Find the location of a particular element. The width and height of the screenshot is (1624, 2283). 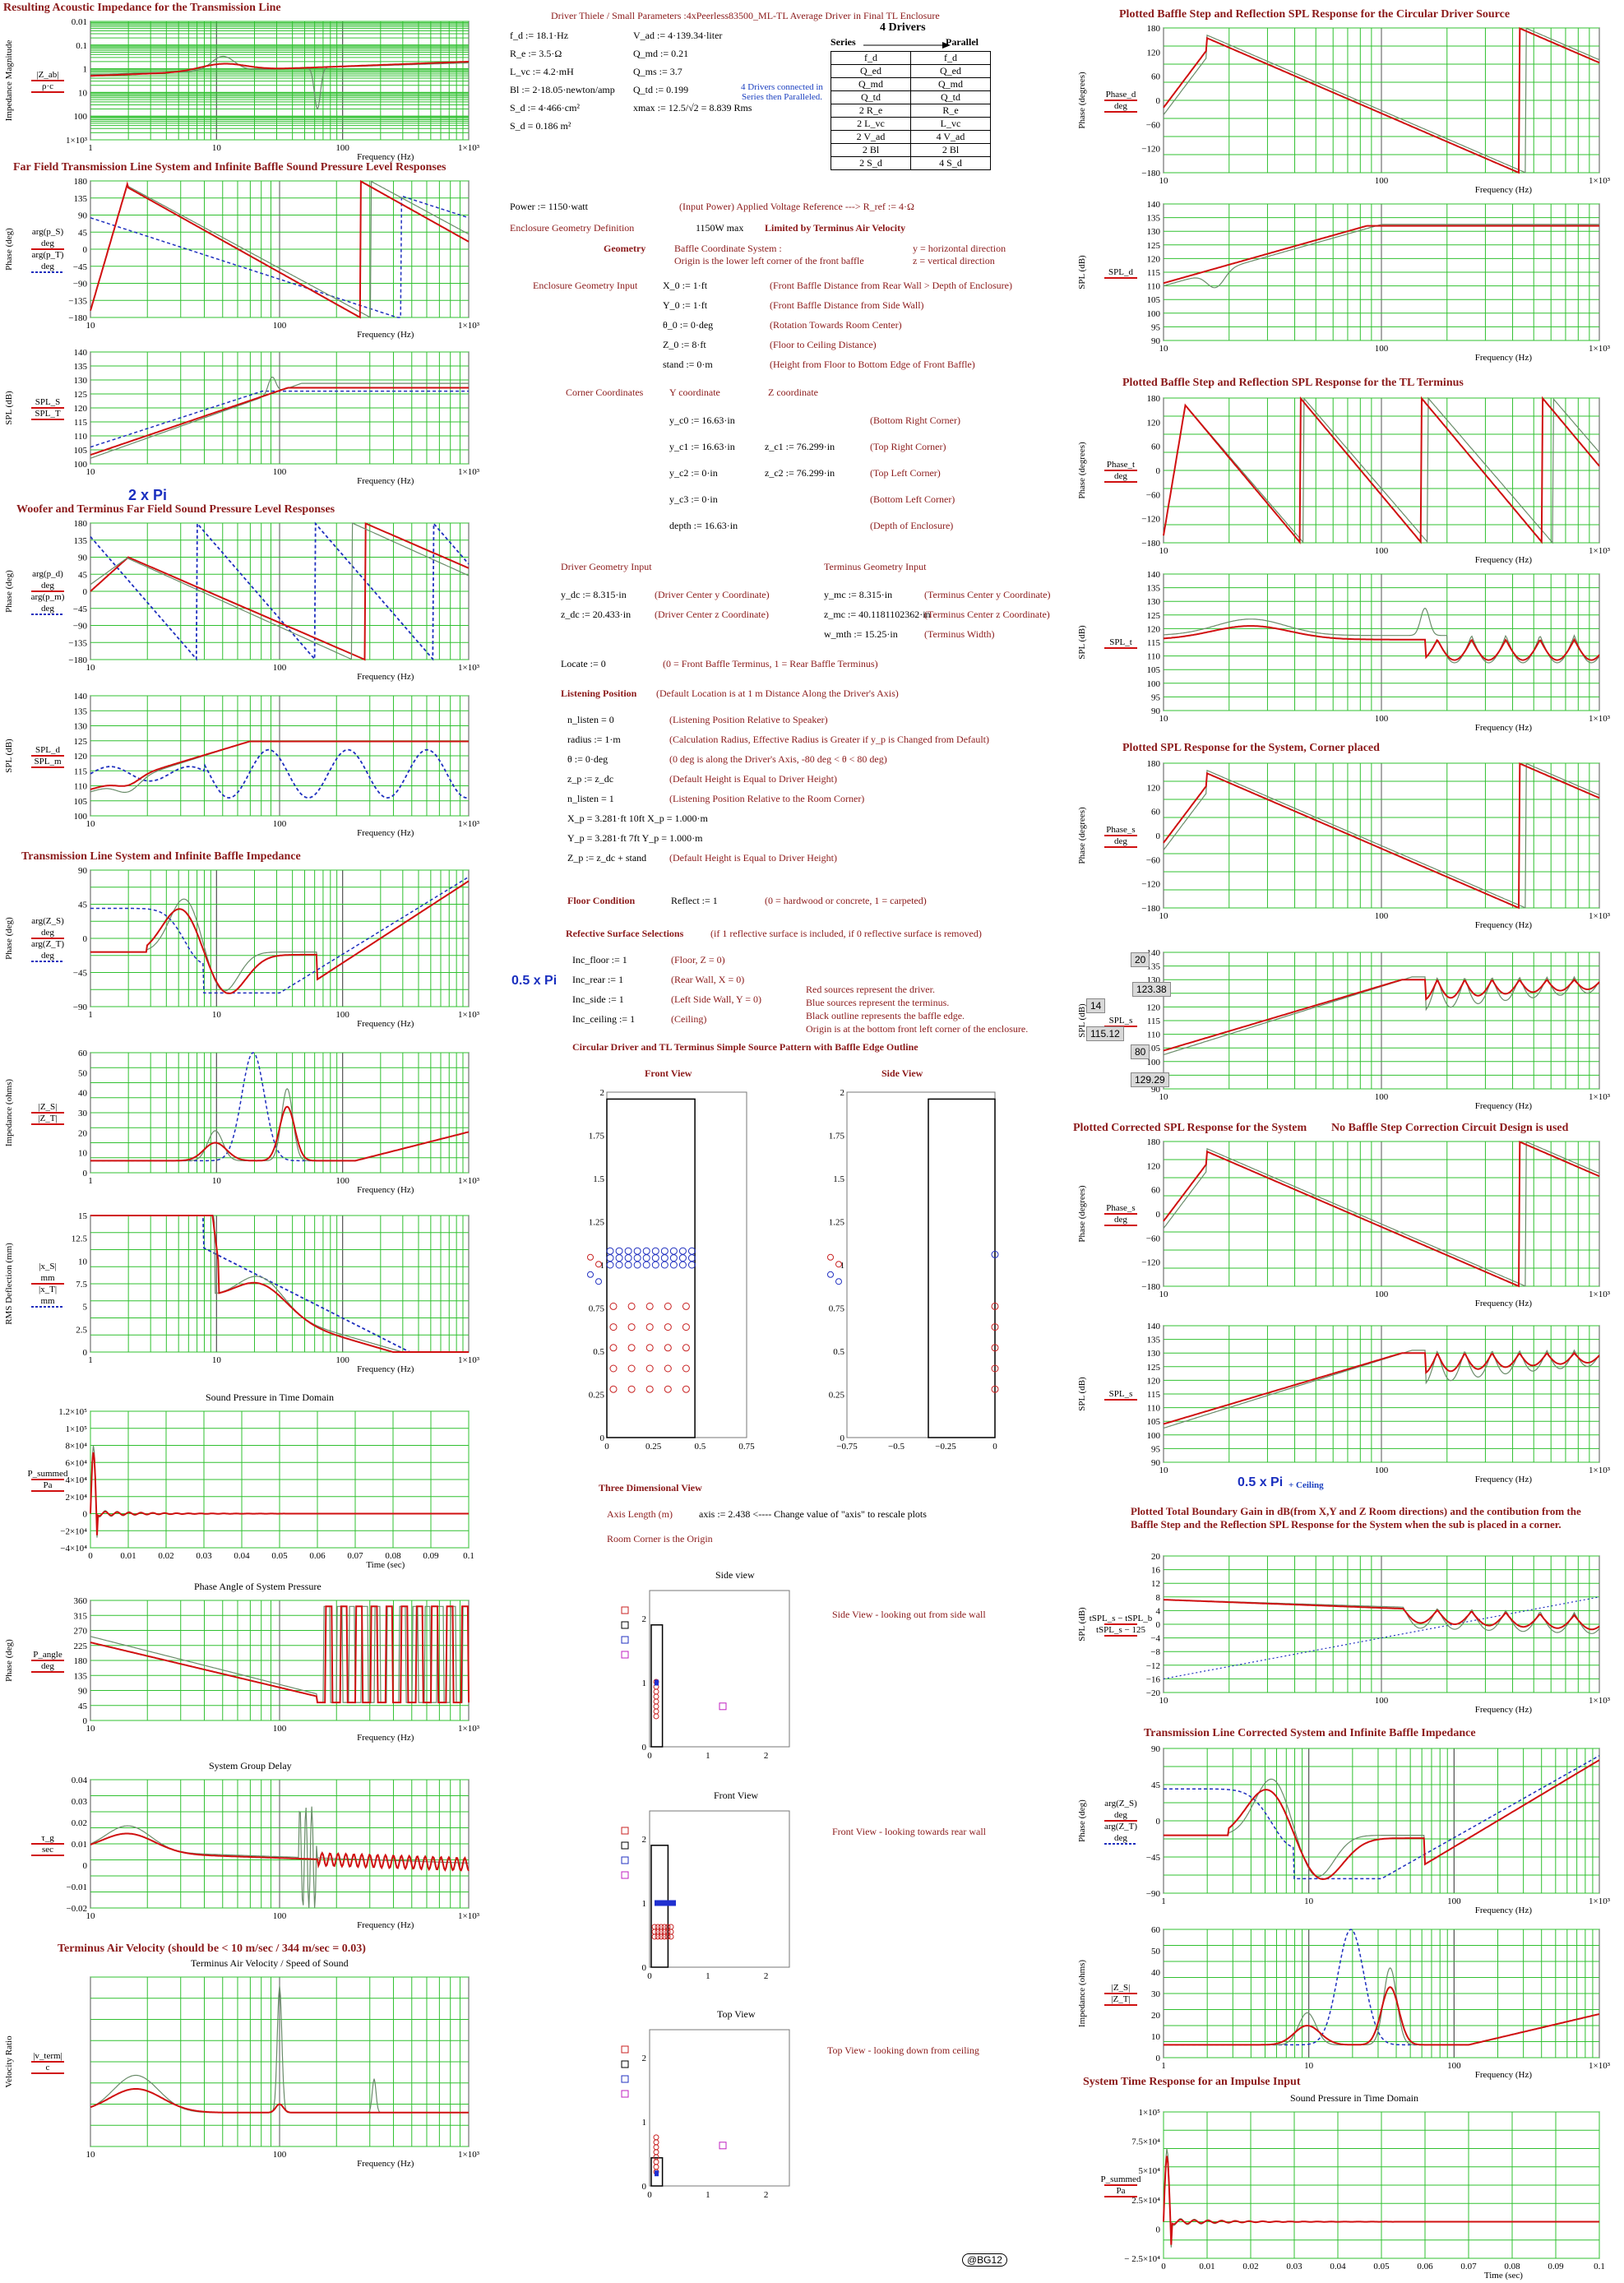

y-tick-label: 225 is located at coordinates (81, 1647).